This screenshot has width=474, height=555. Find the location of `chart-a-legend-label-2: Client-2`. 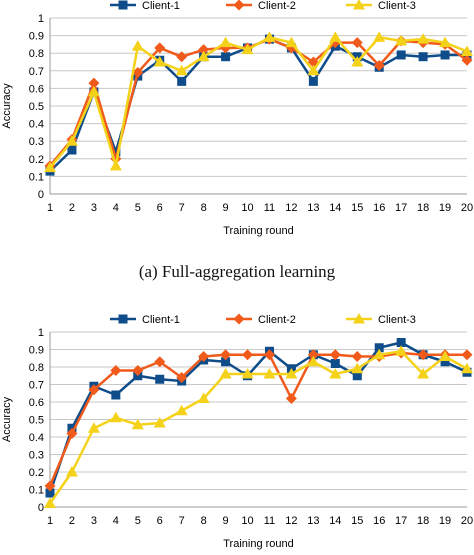

chart-a-legend-label-2: Client-2 is located at coordinates (277, 6).